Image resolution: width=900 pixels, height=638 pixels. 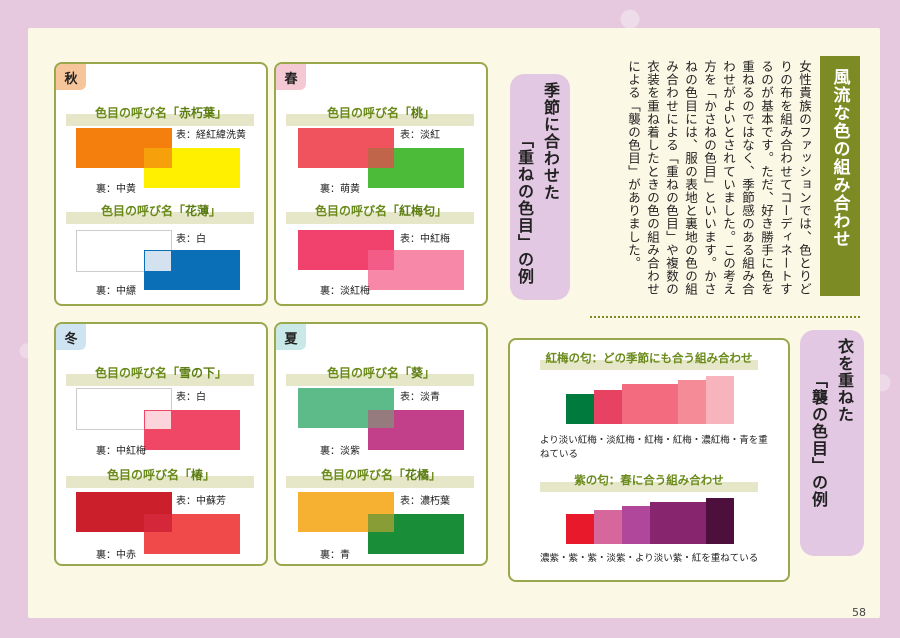 What do you see at coordinates (161, 475) in the screenshot?
I see `color-name: 色目の呼び名「椿」` at bounding box center [161, 475].